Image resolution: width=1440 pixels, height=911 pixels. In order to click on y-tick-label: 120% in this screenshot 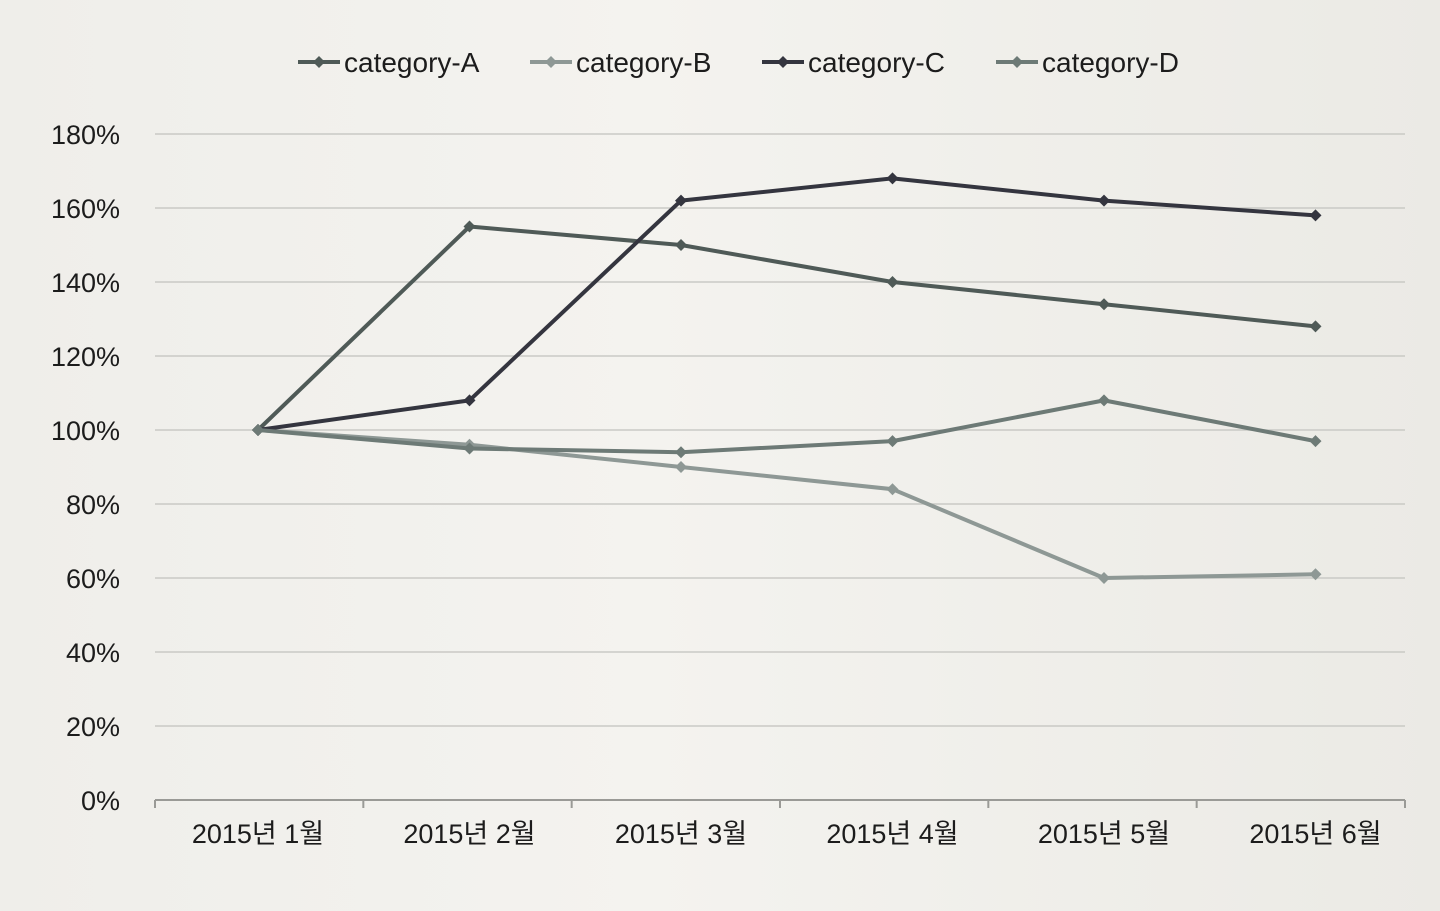, I will do `click(85, 357)`.